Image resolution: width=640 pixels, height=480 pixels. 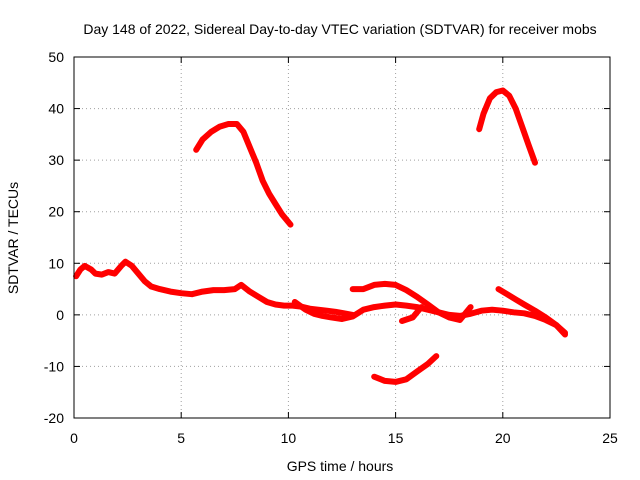 What do you see at coordinates (610, 438) in the screenshot?
I see `x-tick-label: 25` at bounding box center [610, 438].